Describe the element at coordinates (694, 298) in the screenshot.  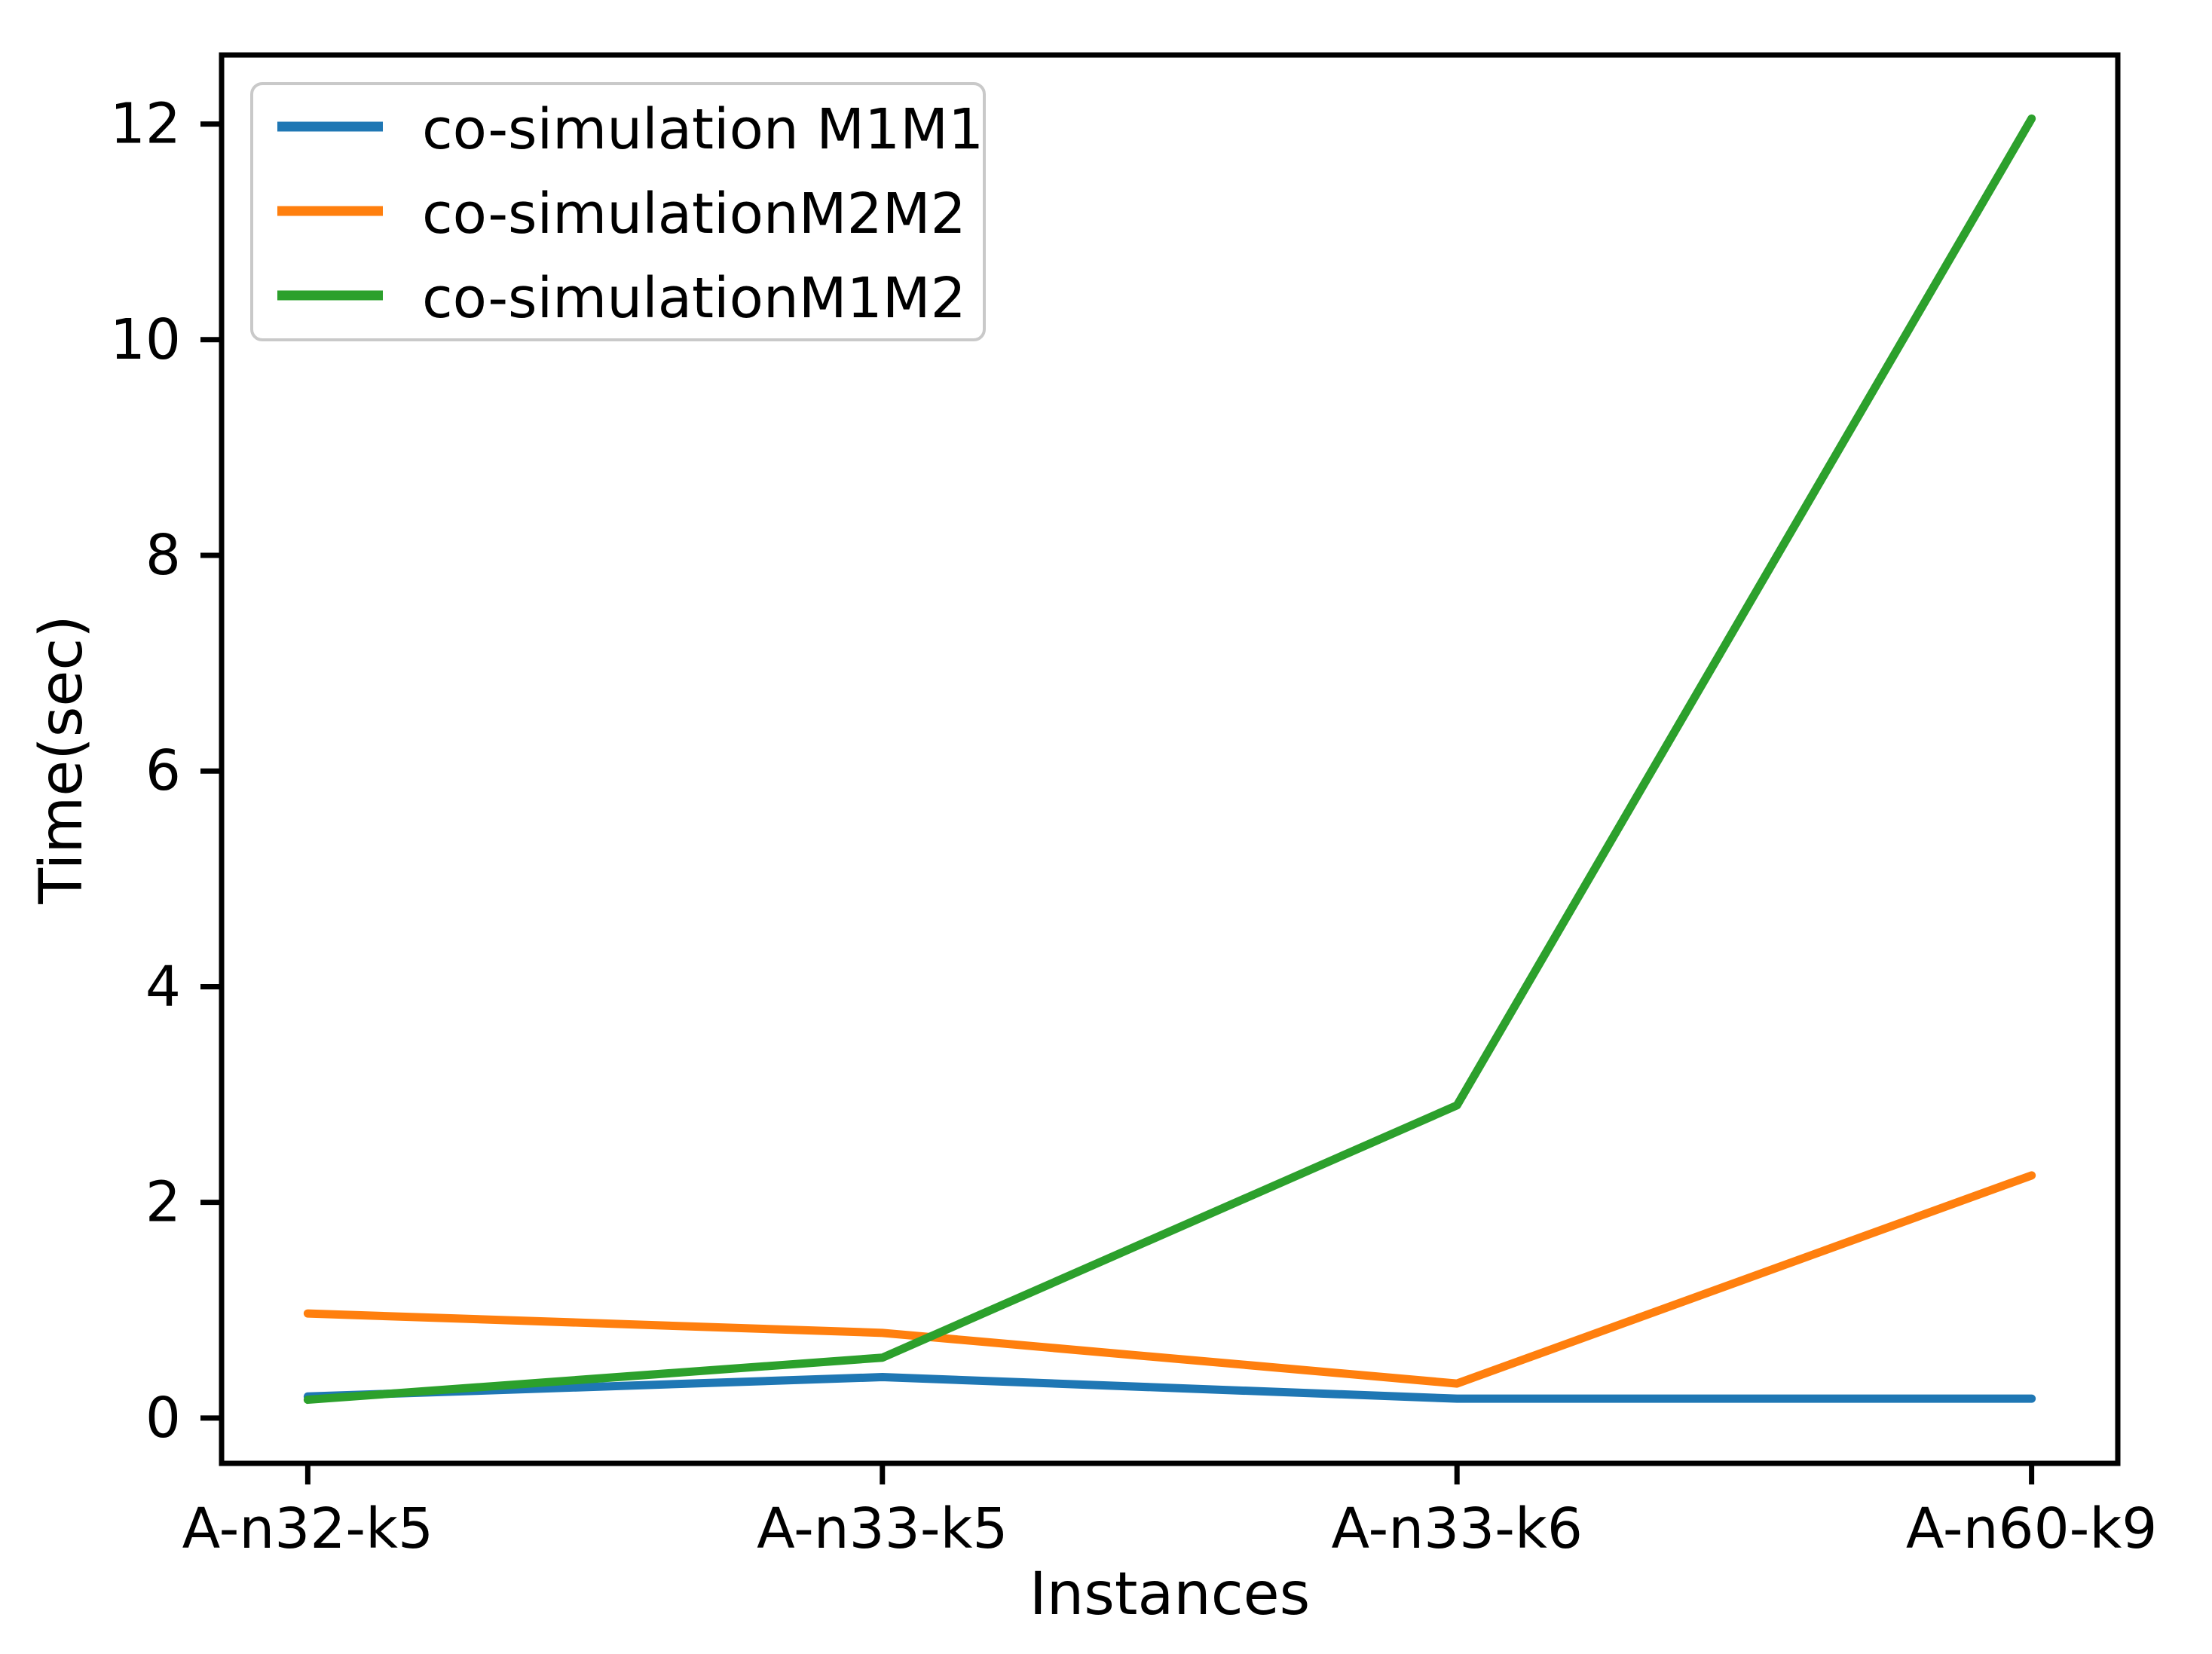
I see `legend-label-co-simulationm1m2: co-simulationM1M2` at that location.